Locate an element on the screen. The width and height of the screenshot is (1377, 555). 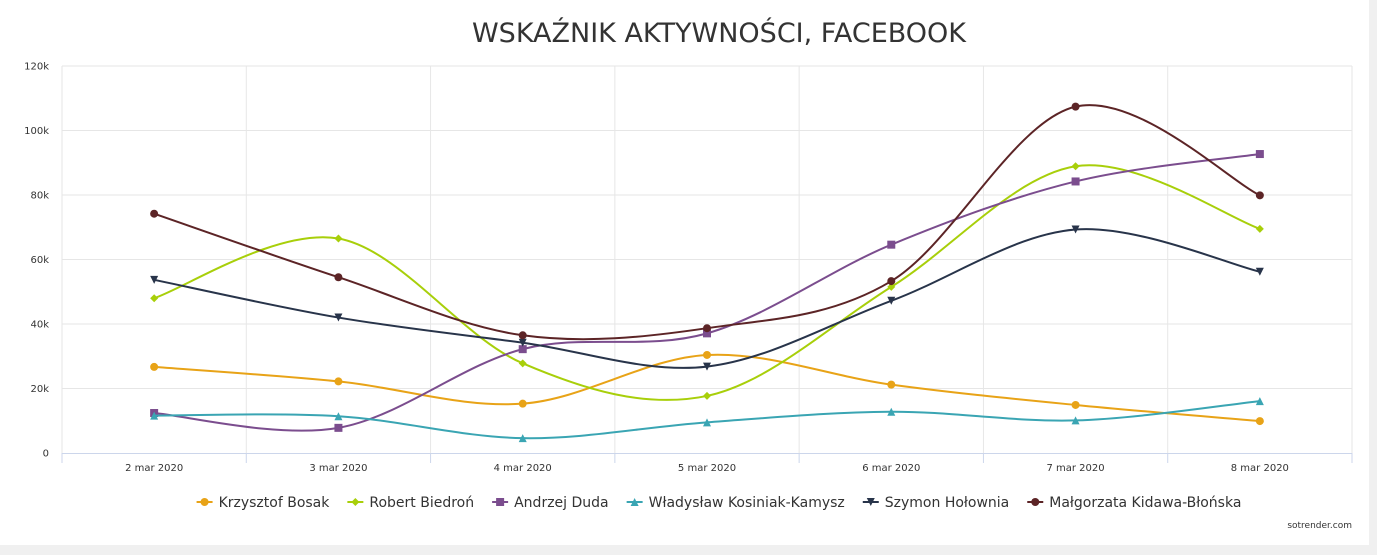
legend-item: Małgorzata Kidawa-Błońska is located at coordinates (1134, 503).